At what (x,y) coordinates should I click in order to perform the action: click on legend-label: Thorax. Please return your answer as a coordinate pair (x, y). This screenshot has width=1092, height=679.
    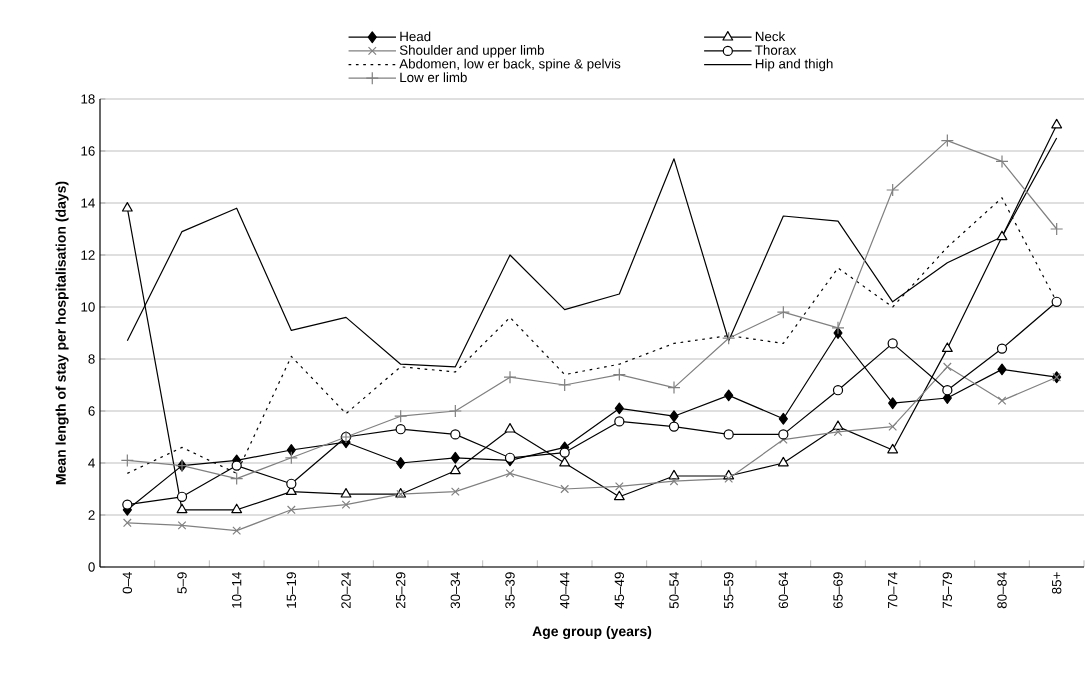
    Looking at the image, I should click on (776, 50).